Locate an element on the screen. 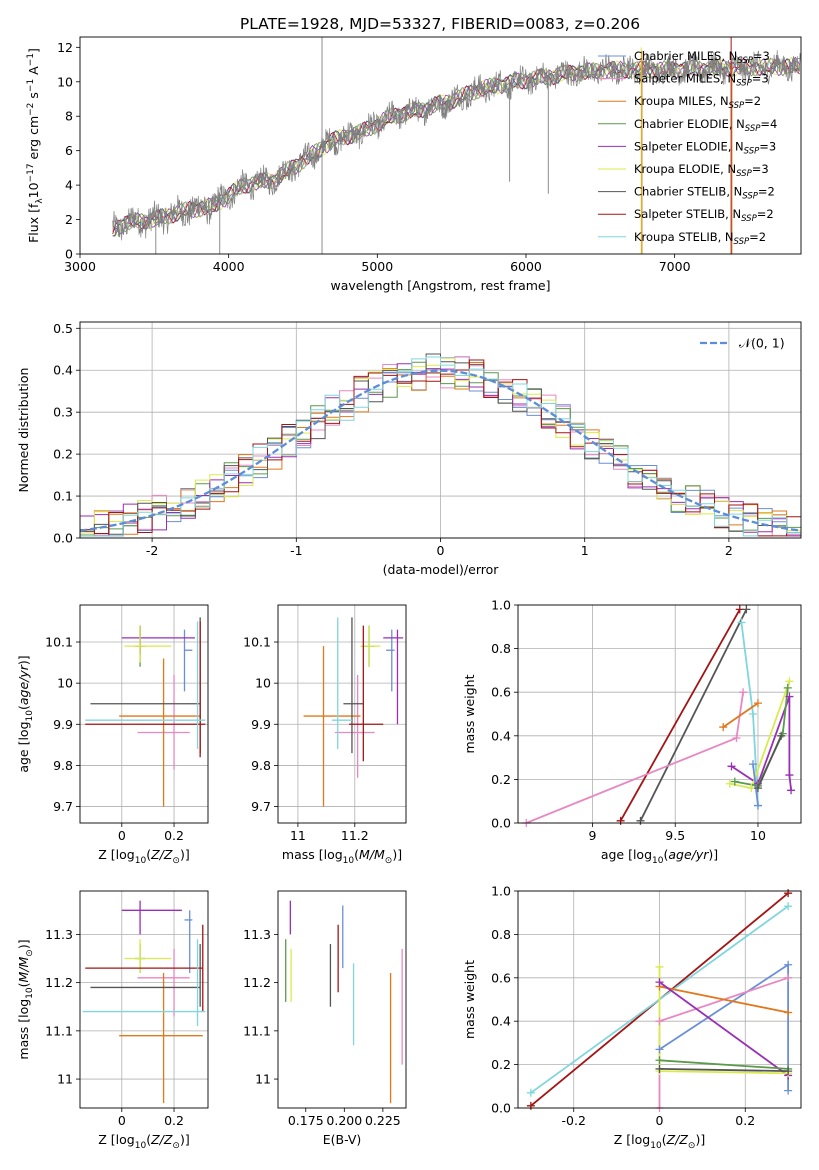 The height and width of the screenshot is (1170, 819). histogram-kroupa-stelib is located at coordinates (440, 447).